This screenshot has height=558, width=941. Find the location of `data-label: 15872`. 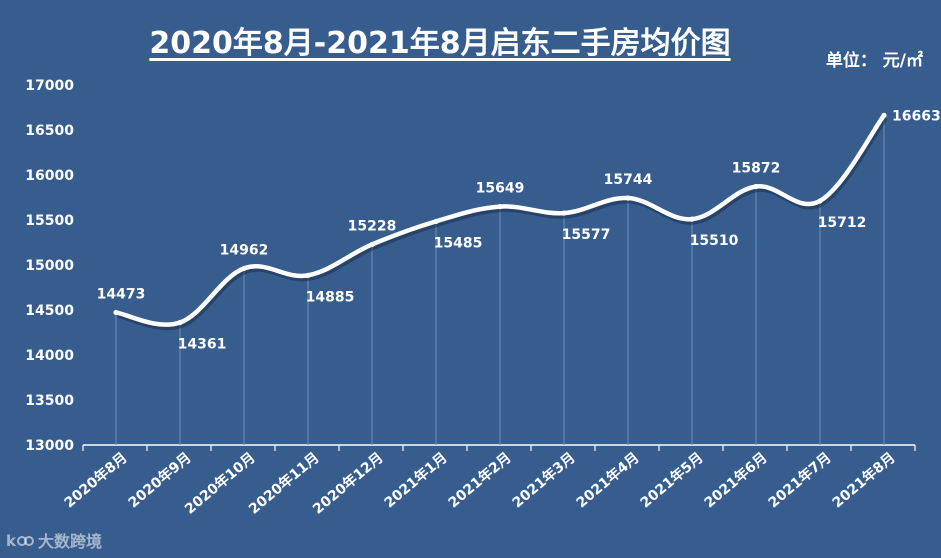

data-label: 15872 is located at coordinates (756, 169).